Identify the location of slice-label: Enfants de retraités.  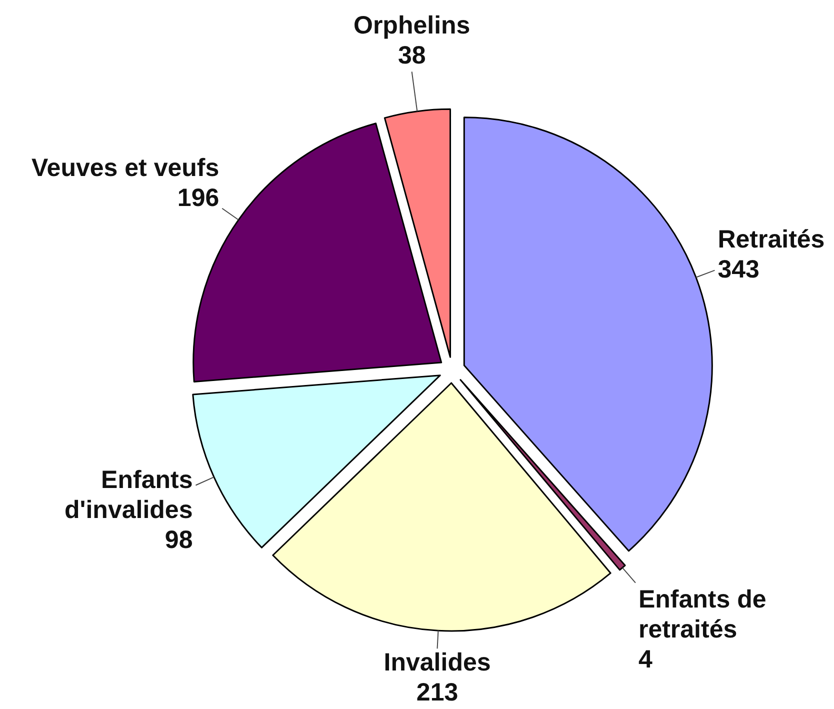
(702, 615).